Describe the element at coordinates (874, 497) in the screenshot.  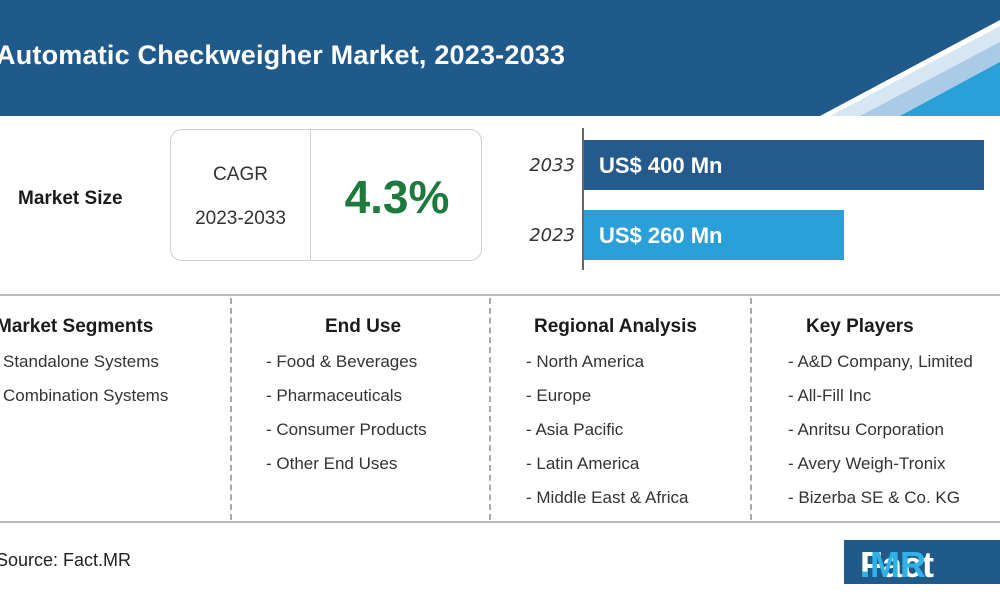
I see `list-item: - Bizerba SE & Co. KG` at that location.